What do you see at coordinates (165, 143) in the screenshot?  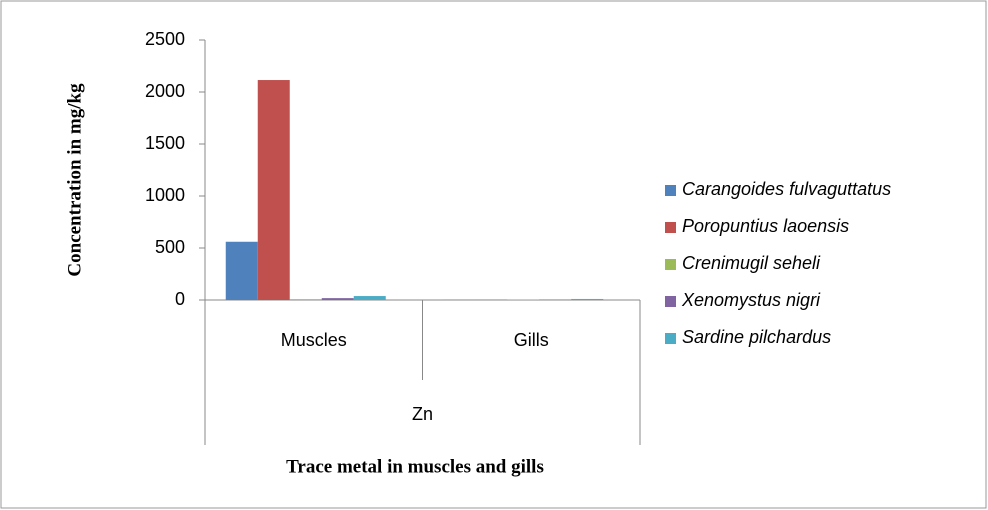 I see `y-tick-label: 1500` at bounding box center [165, 143].